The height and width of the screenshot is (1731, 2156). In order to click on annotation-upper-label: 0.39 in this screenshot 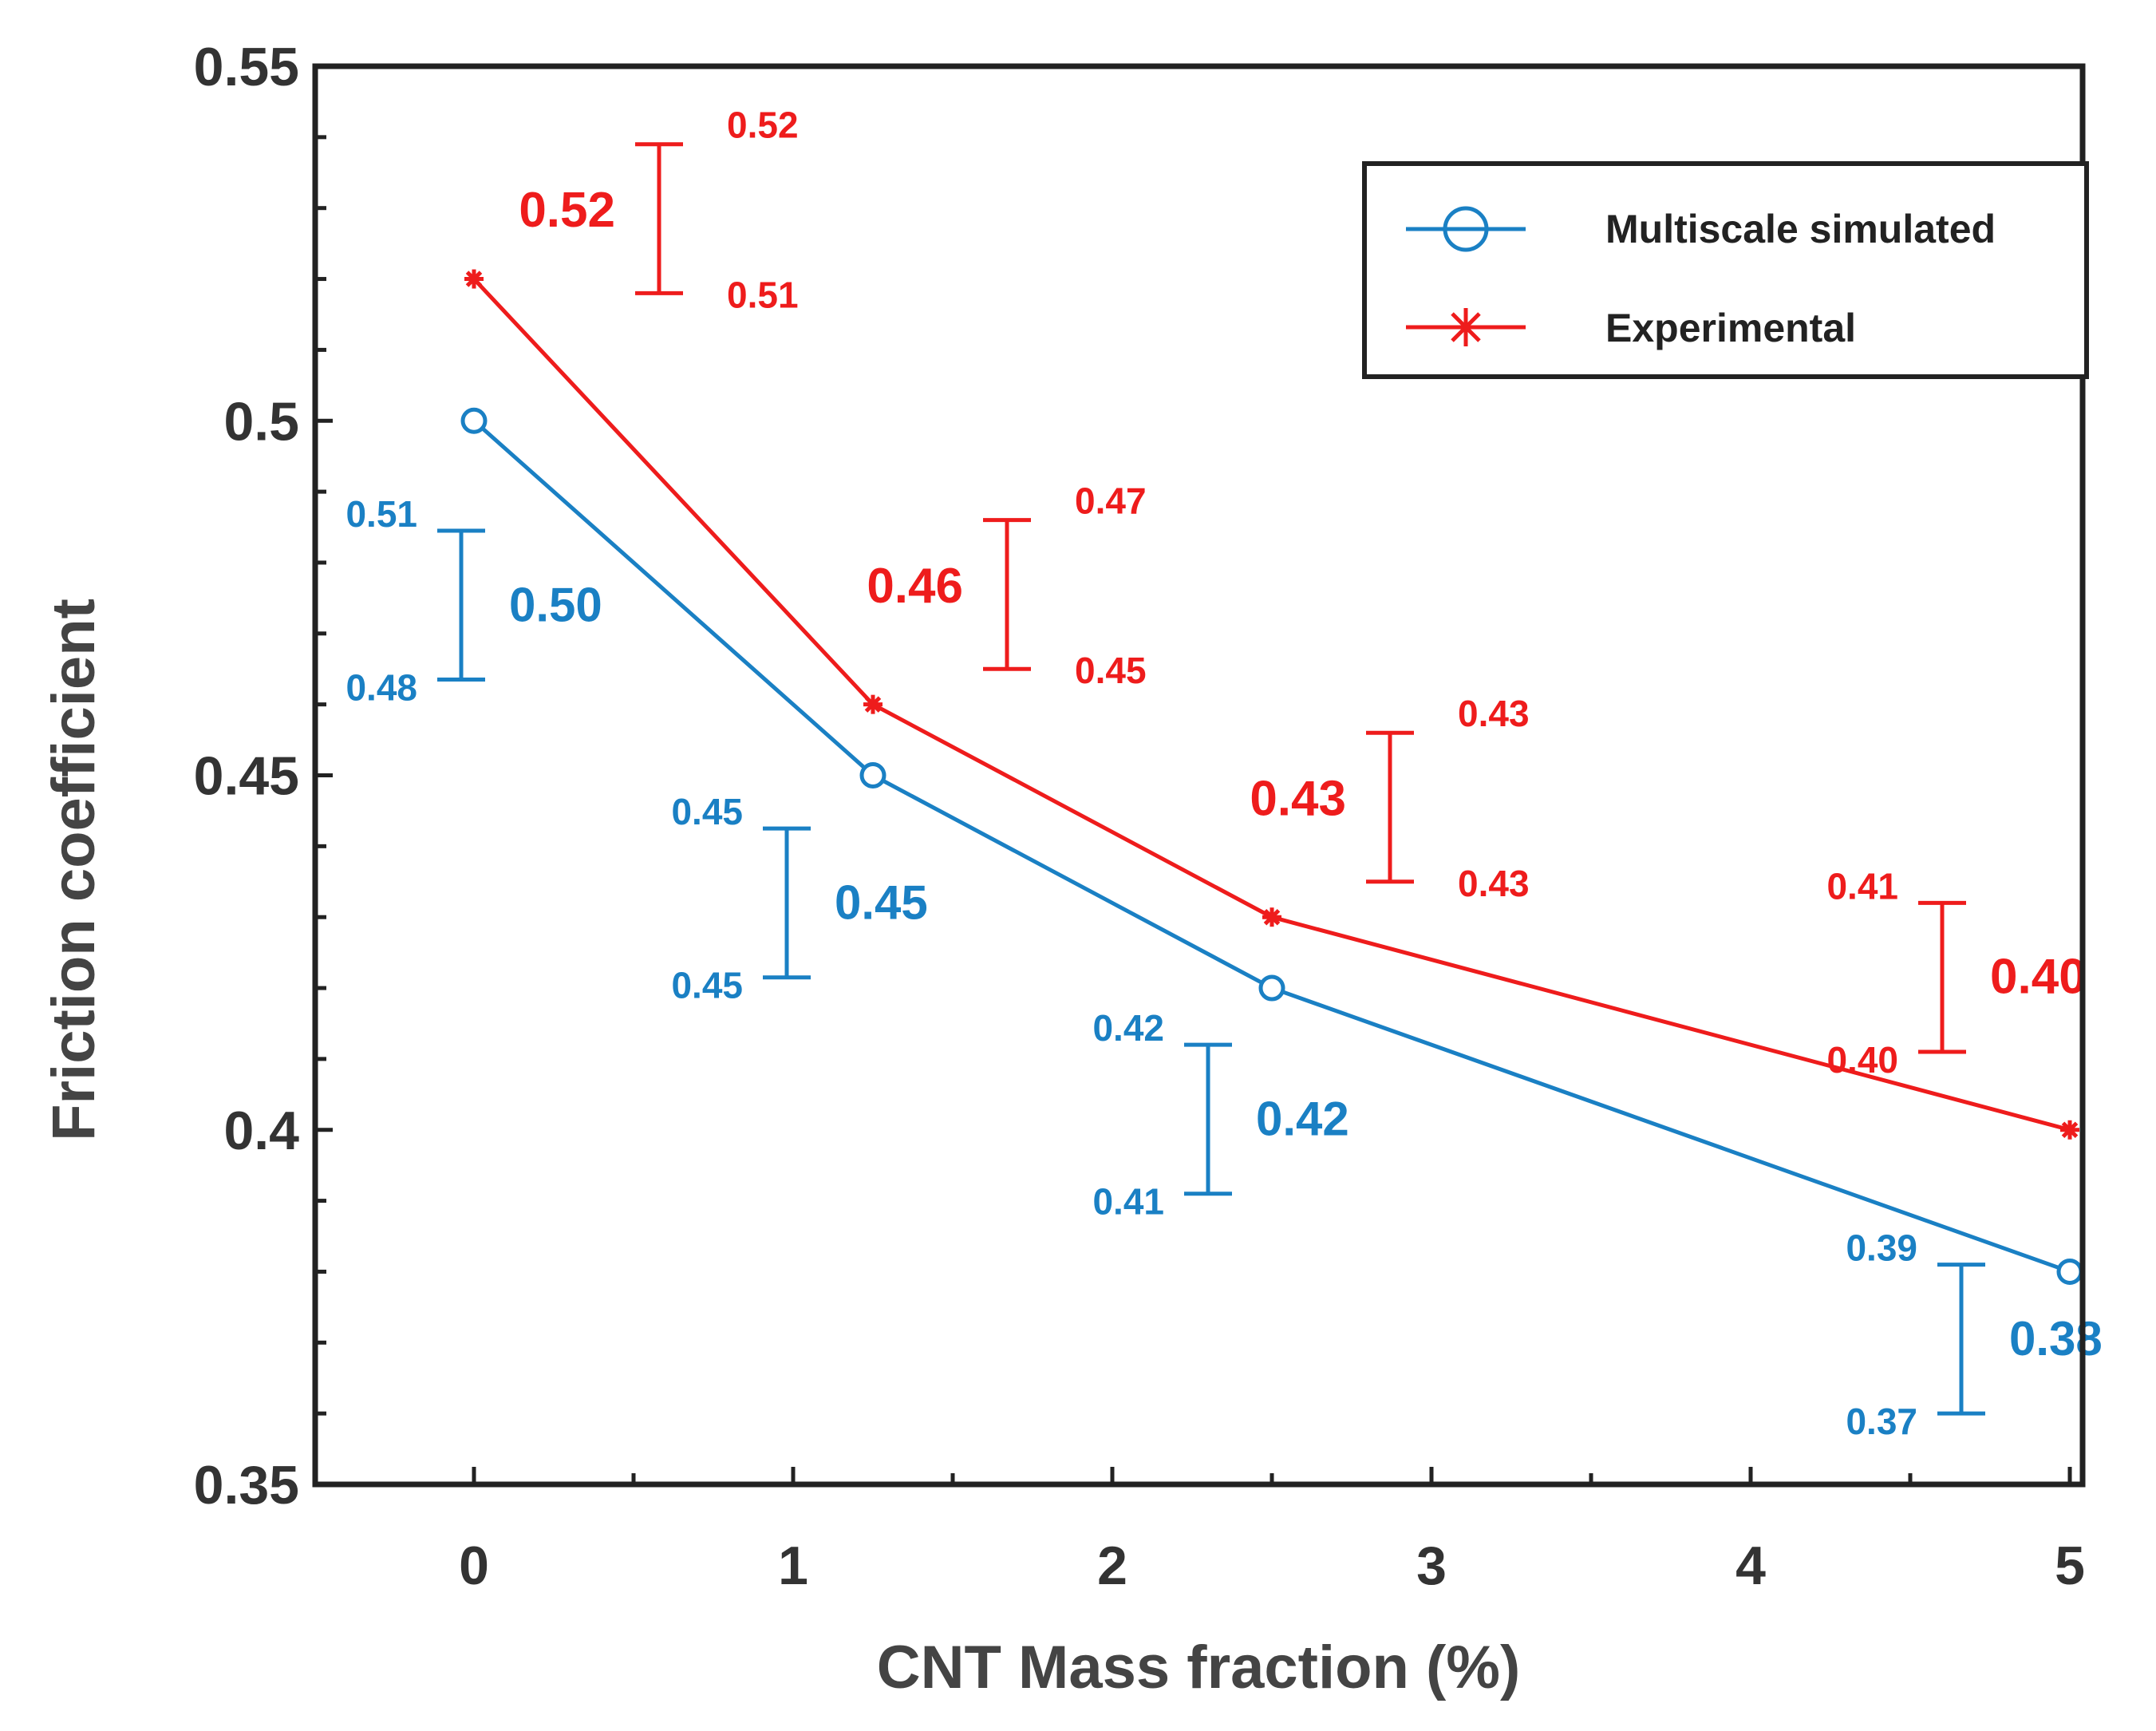, I will do `click(1881, 1248)`.